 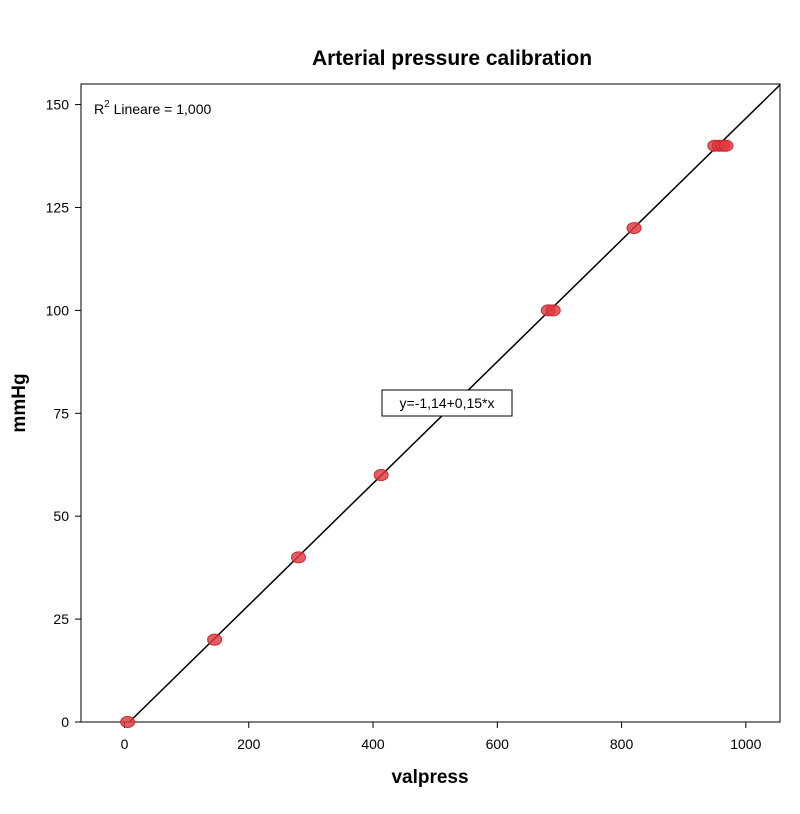 I want to click on x-tick-label-0: 0, so click(x=125, y=744).